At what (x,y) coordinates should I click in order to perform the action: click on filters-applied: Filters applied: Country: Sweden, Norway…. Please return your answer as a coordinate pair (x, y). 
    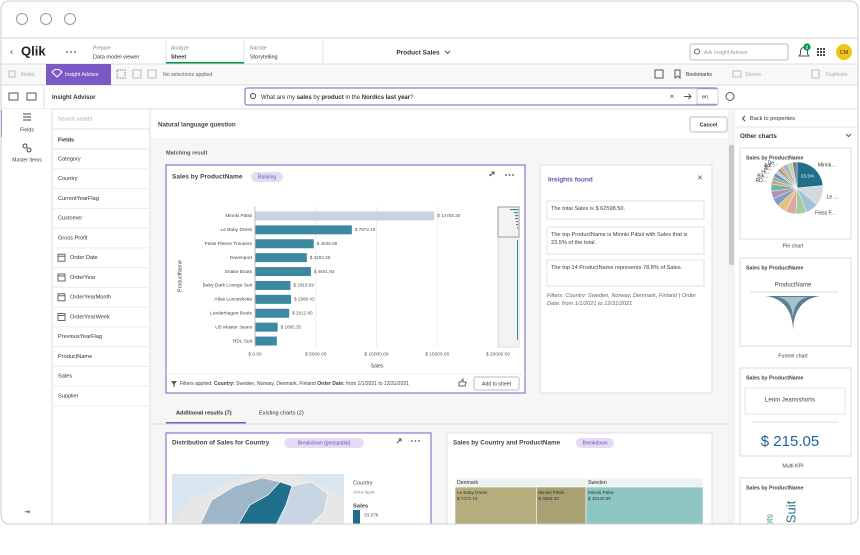
    Looking at the image, I should click on (294, 384).